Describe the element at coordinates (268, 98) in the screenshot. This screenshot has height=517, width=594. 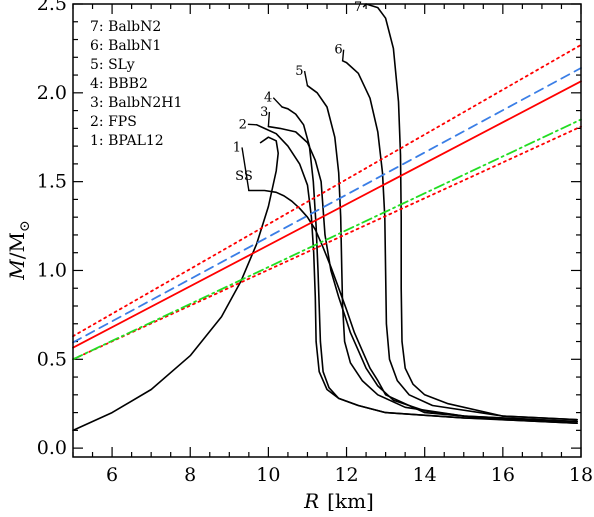
I see `curve-label-4: 4` at that location.